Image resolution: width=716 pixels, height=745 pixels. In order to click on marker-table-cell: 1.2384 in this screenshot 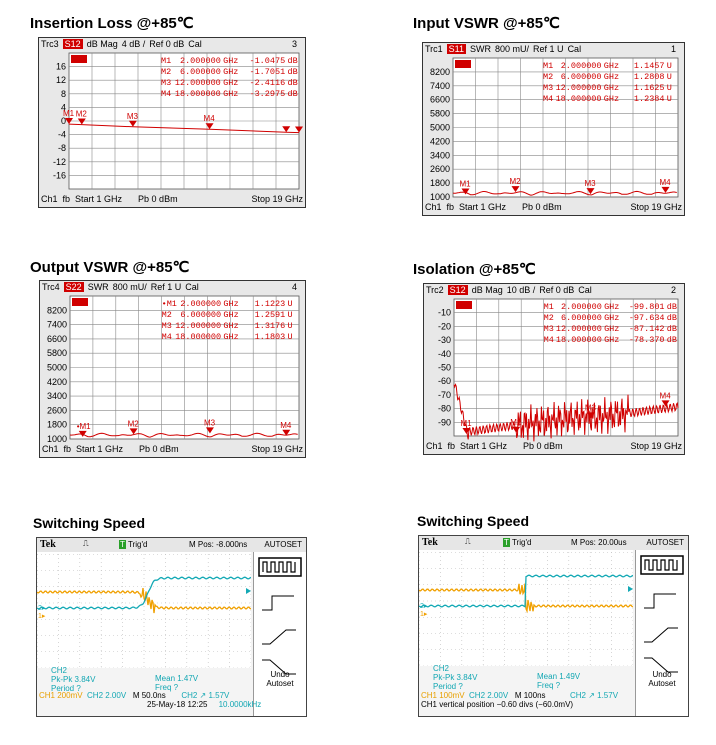, I will do `click(649, 99)`.